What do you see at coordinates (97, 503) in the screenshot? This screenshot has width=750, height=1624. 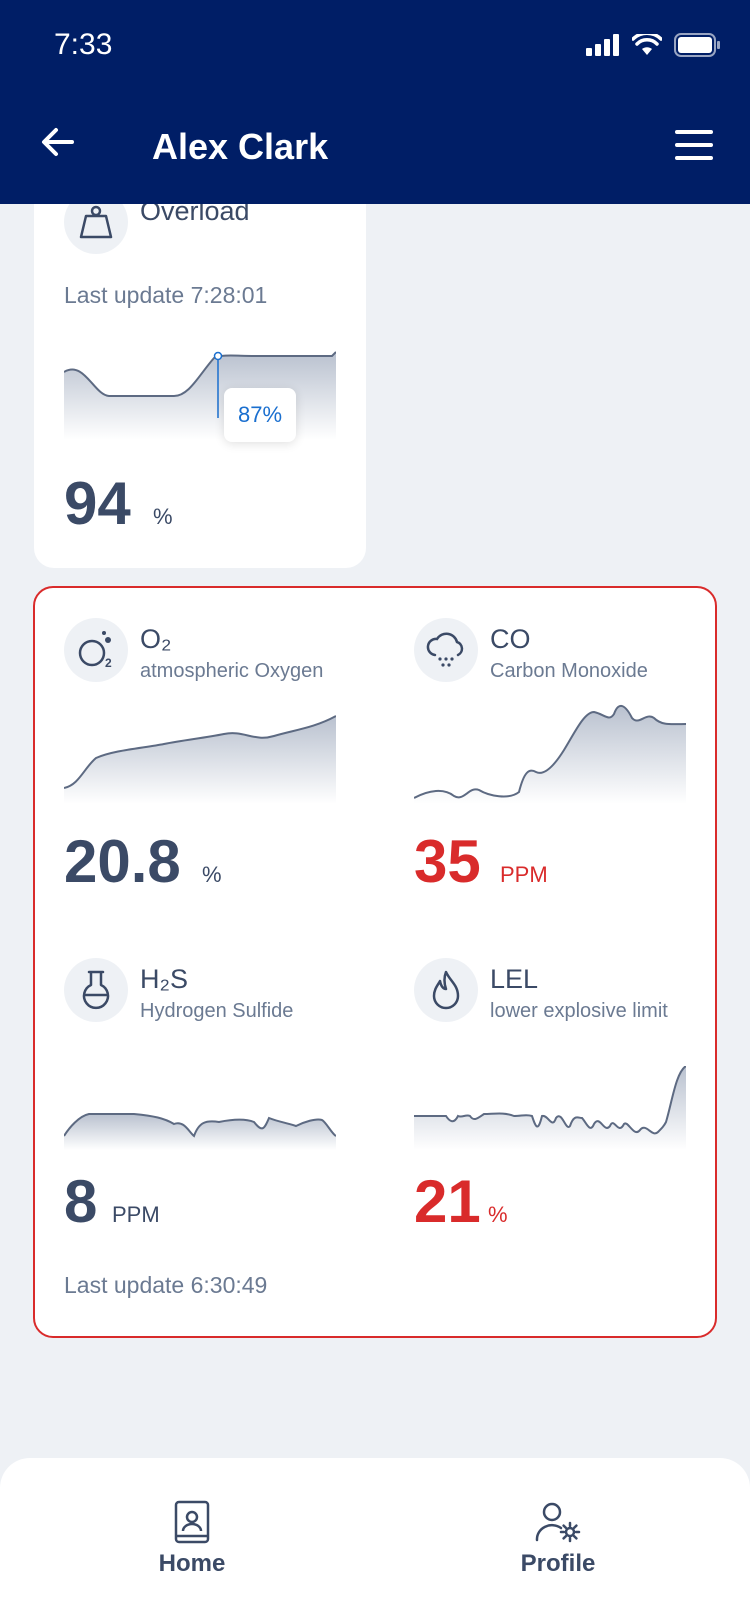 I see `overload-value: 94` at bounding box center [97, 503].